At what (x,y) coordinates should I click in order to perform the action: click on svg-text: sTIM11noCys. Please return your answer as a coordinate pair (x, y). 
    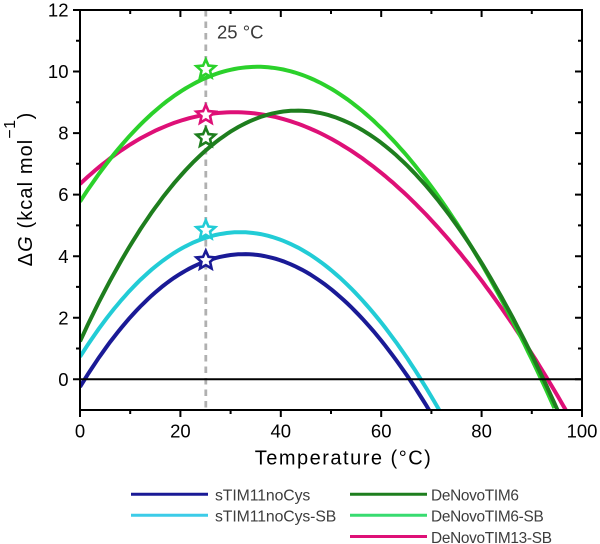
    Looking at the image, I should click on (262, 495).